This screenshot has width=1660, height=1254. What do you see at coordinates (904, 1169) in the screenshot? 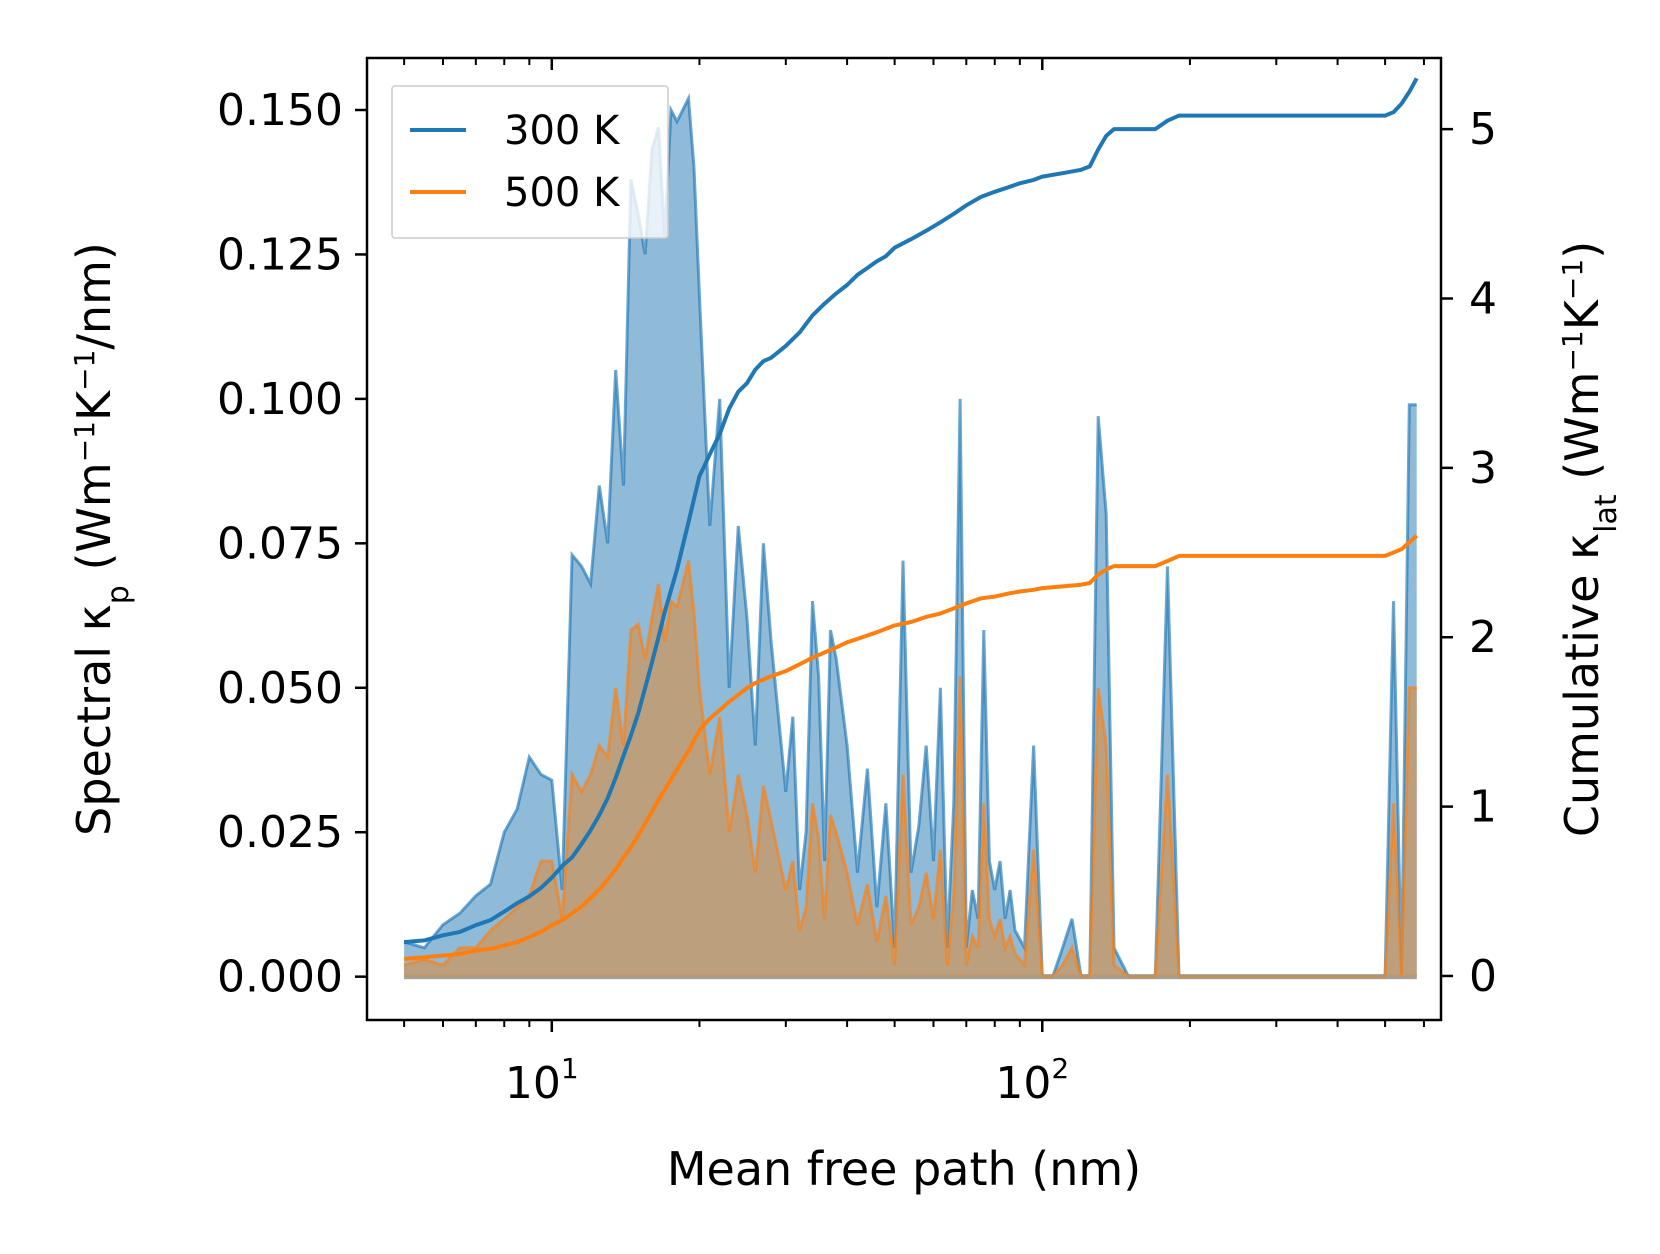
I see `x-axis-label: Mean free path (nm)` at bounding box center [904, 1169].